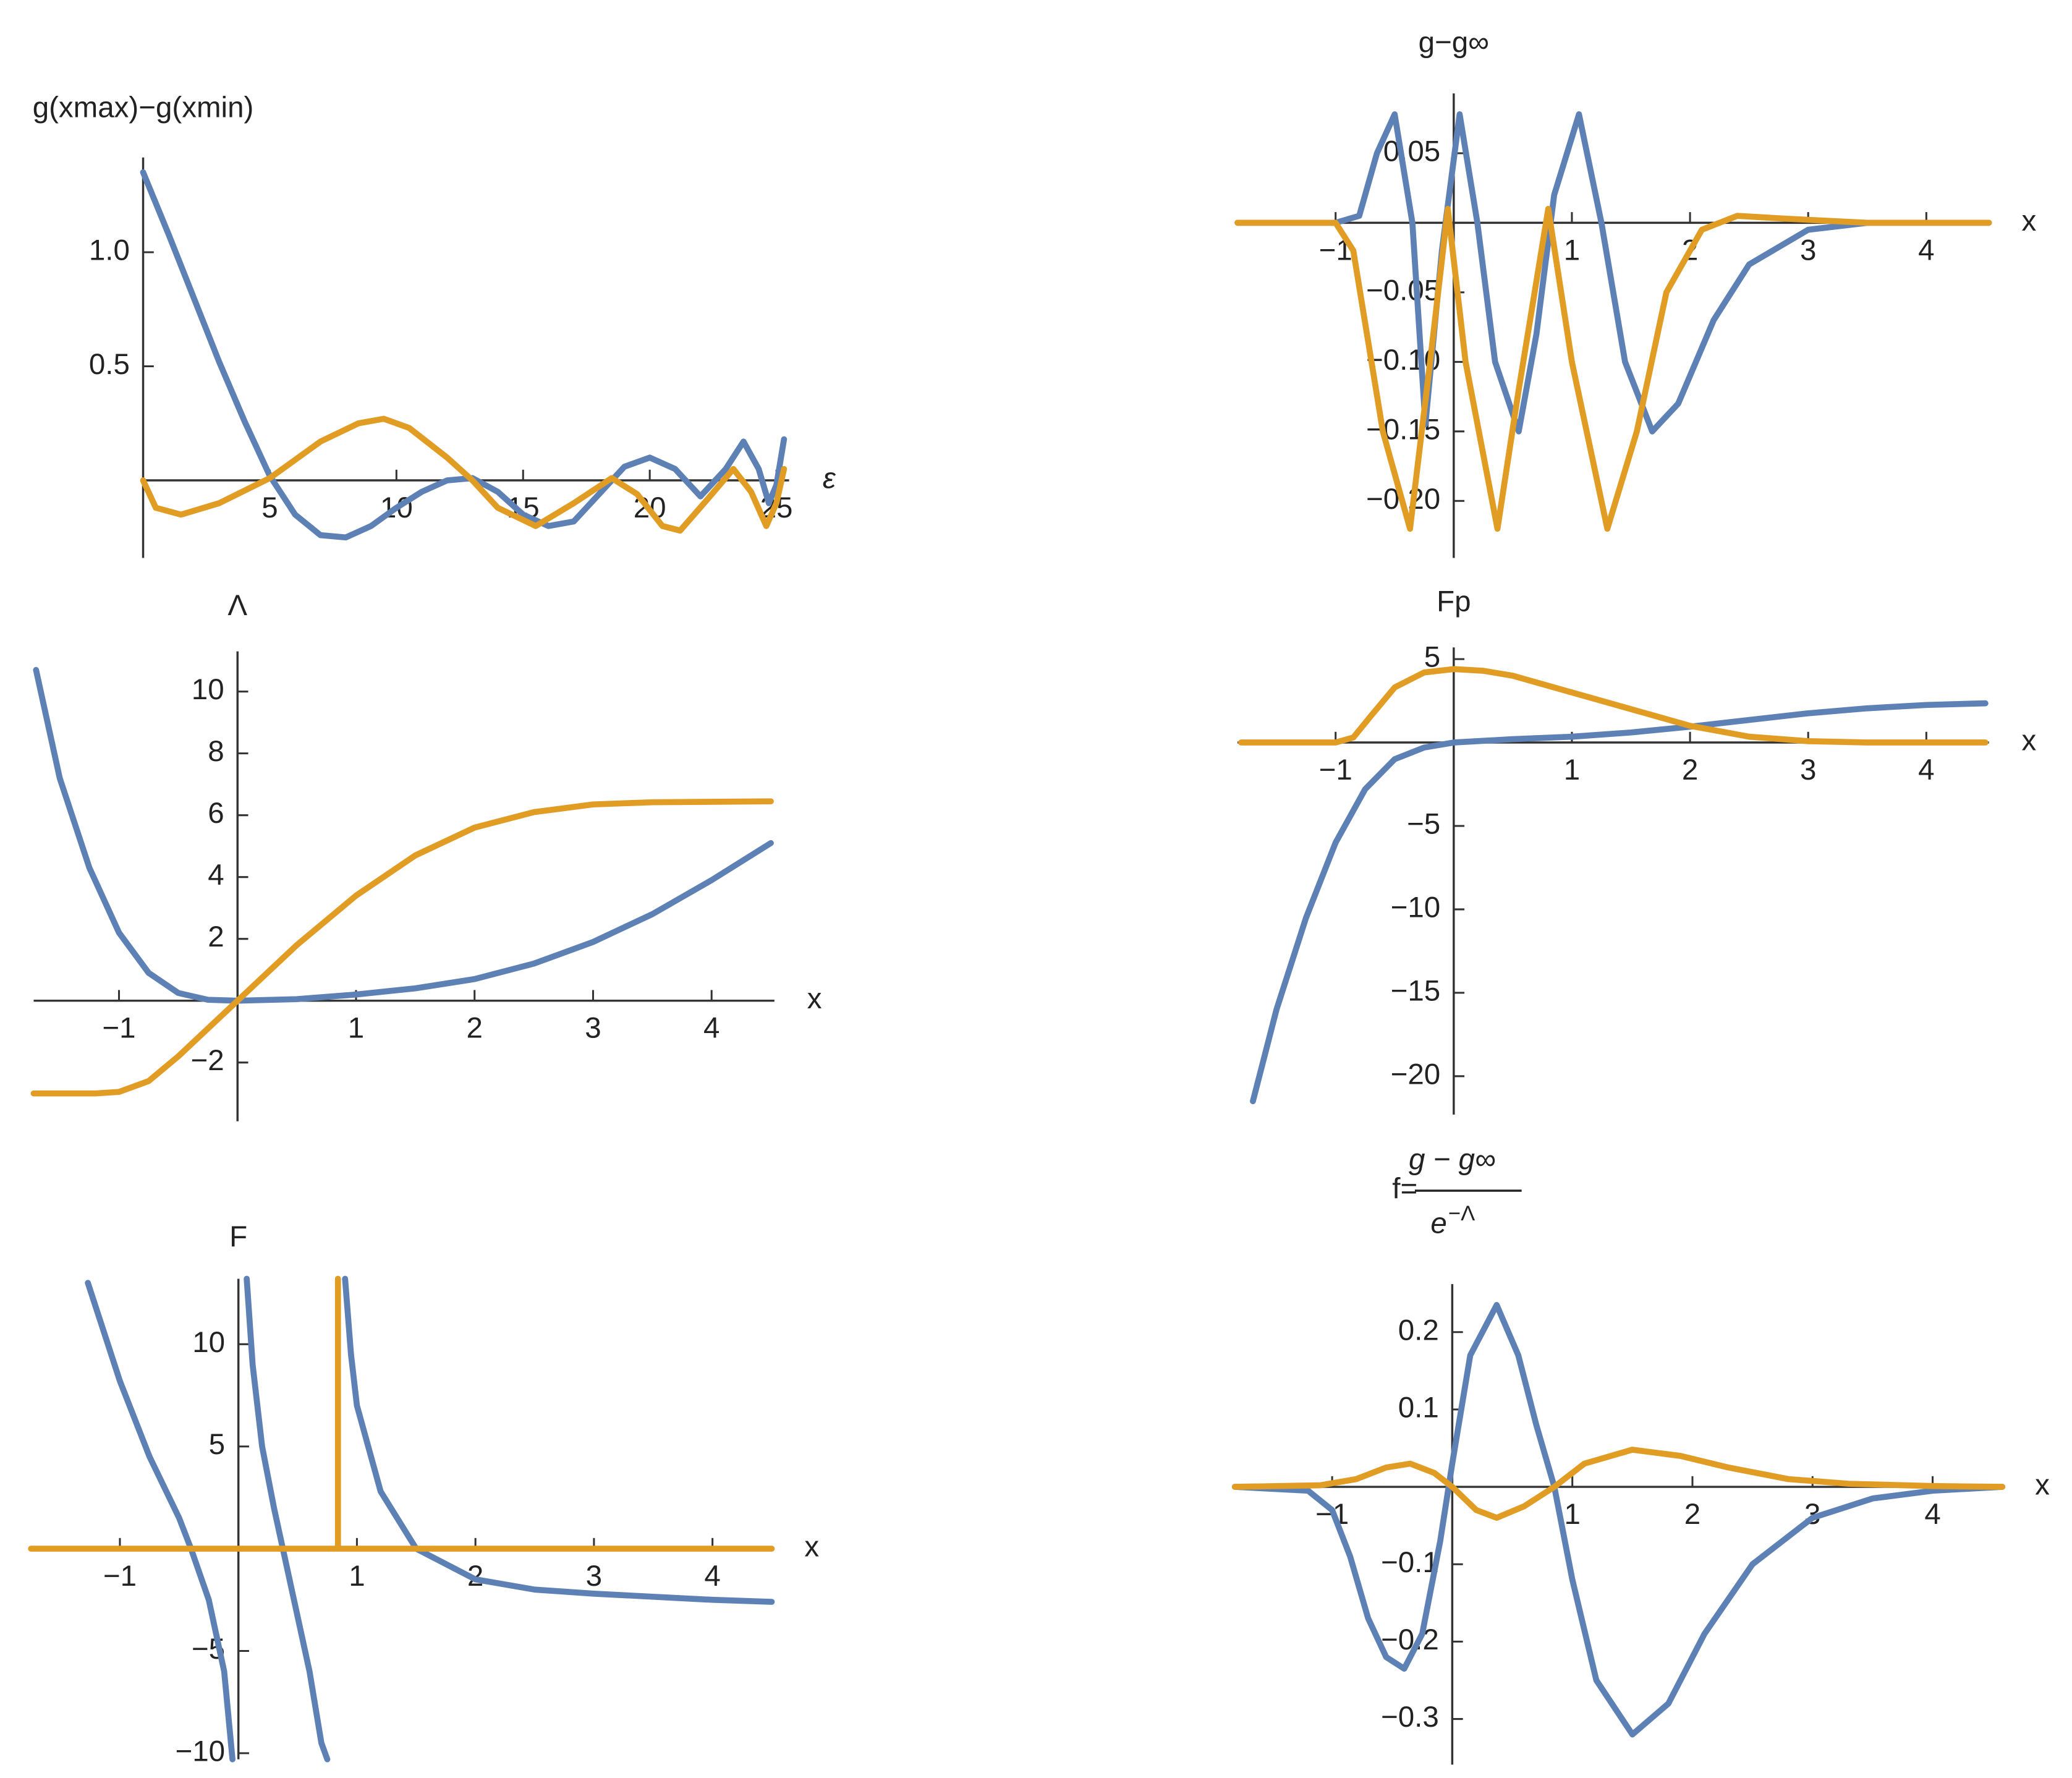 This screenshot has width=2072, height=1778. Describe the element at coordinates (1404, 1189) in the screenshot. I see `y-label-prefix: f=` at that location.